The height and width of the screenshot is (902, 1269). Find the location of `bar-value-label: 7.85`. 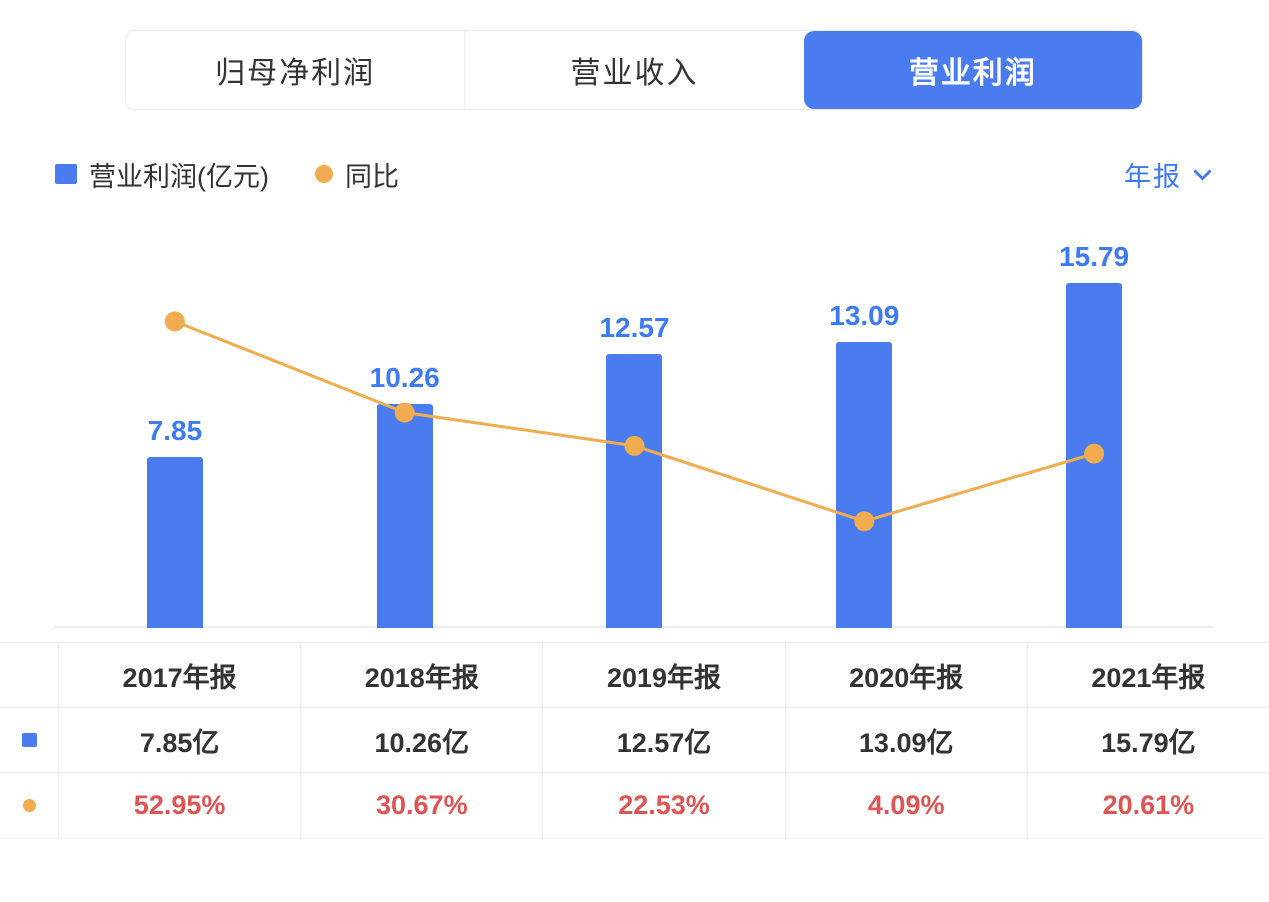

bar-value-label: 7.85 is located at coordinates (175, 430).